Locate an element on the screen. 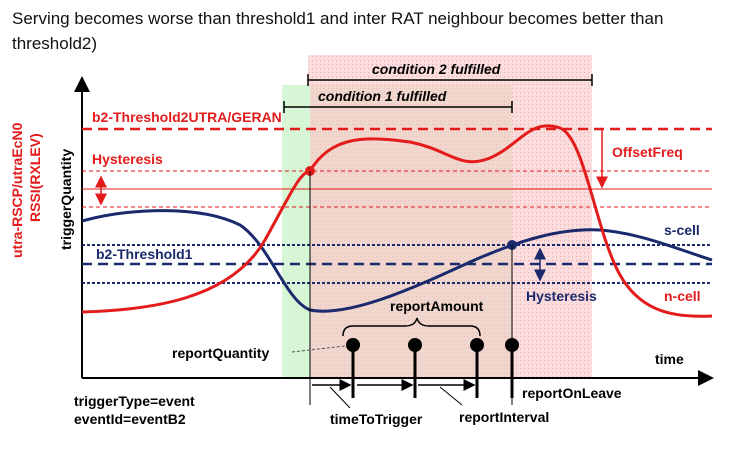 This screenshot has width=736, height=450. condition2-label: condition 2 fulfilled is located at coordinates (436, 69).